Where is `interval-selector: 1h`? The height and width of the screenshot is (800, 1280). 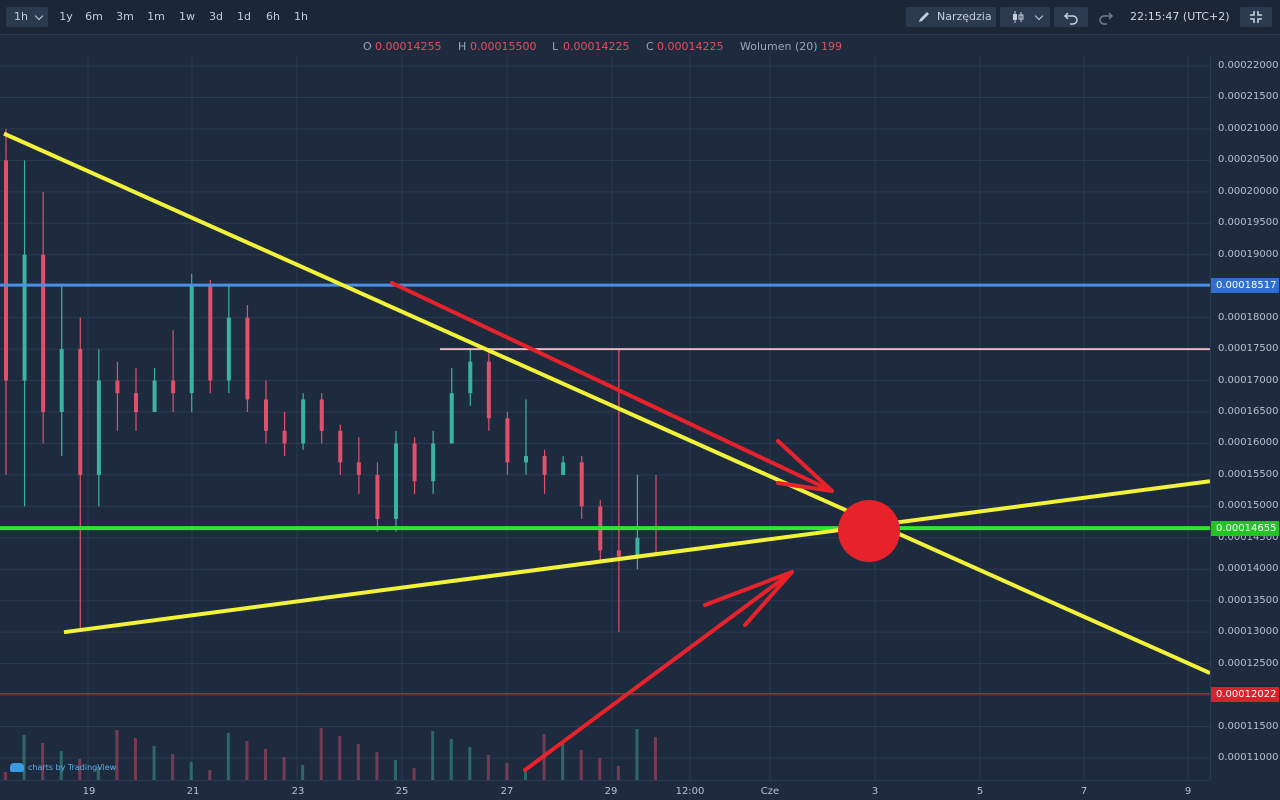
interval-selector: 1h is located at coordinates (27, 17).